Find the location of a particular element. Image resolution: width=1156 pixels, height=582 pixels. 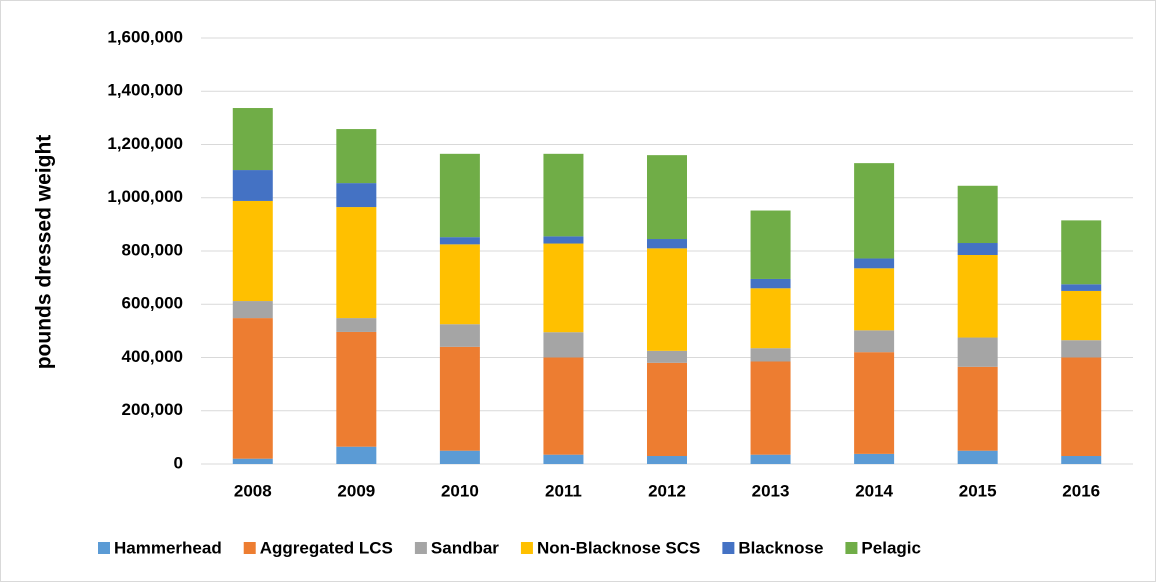

legend-label: Aggregated LCS is located at coordinates (326, 547).